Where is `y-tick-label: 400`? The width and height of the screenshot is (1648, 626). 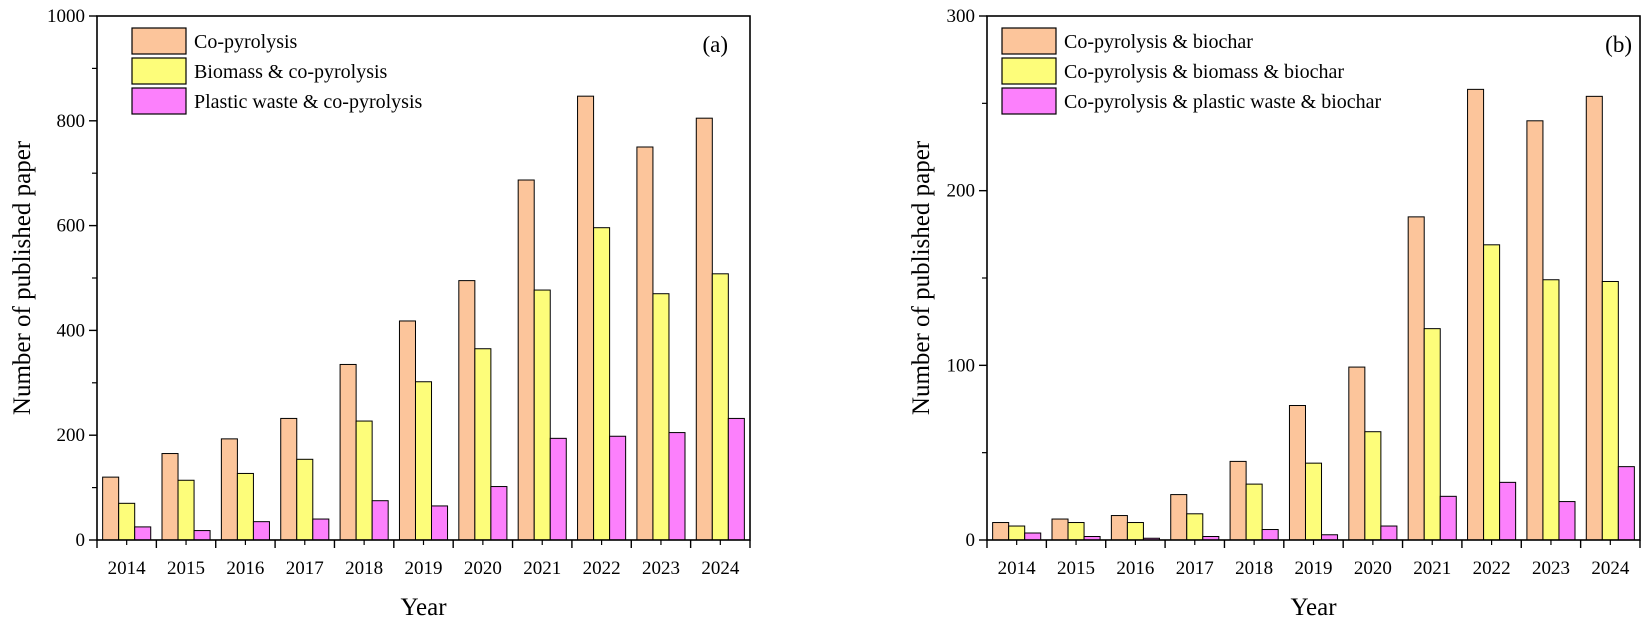 y-tick-label: 400 is located at coordinates (71, 330).